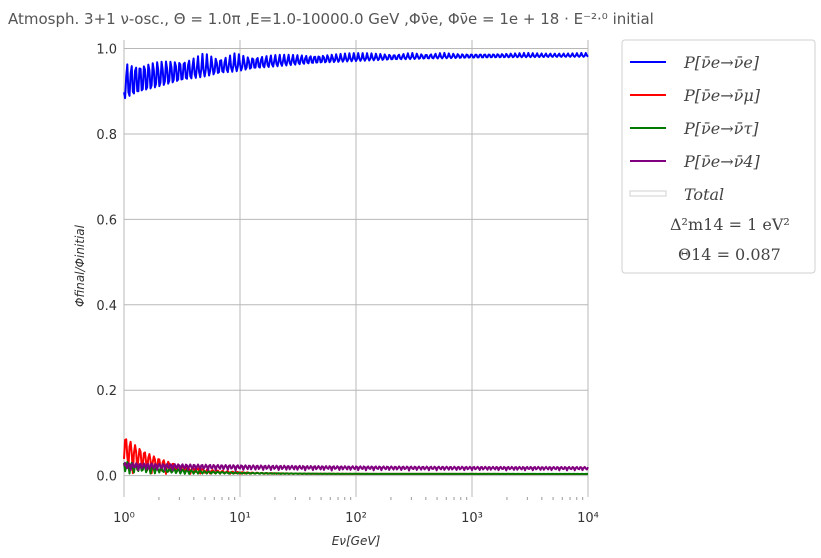 Image resolution: width=821 pixels, height=558 pixels. I want to click on legend-annotation-mass: Δ²m14 = 1 eV², so click(730, 224).